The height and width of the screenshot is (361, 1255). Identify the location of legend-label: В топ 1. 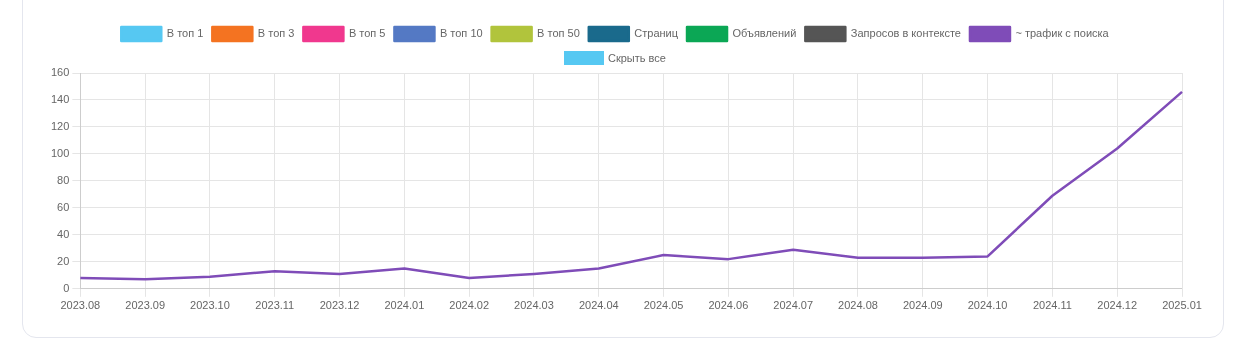
(185, 33).